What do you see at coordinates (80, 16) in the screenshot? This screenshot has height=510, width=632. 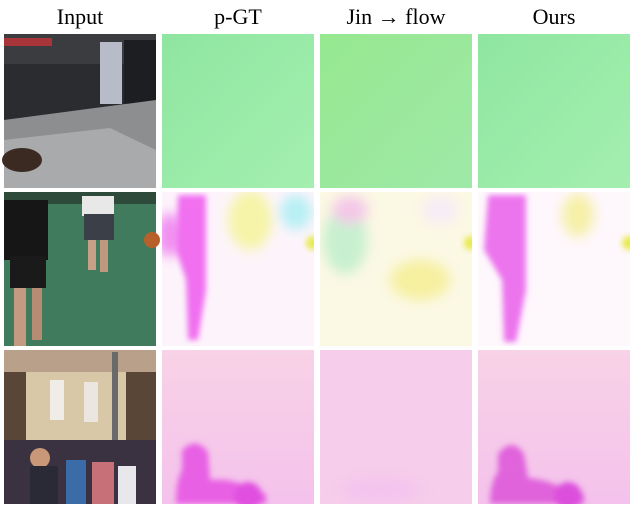 I see `column-header: Input` at bounding box center [80, 16].